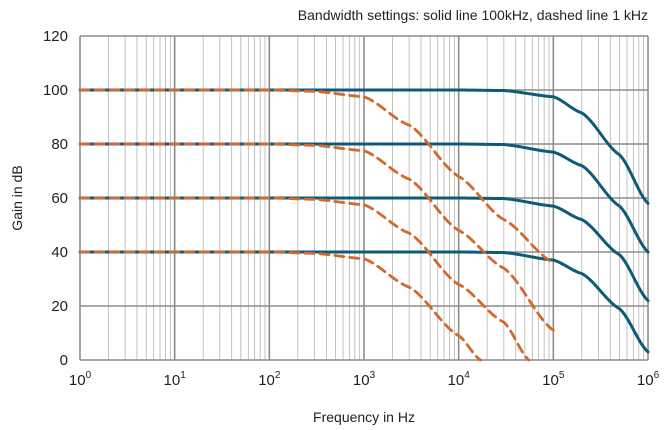 The image size is (668, 430). Describe the element at coordinates (59, 252) in the screenshot. I see `y-tick-label: 40` at that location.